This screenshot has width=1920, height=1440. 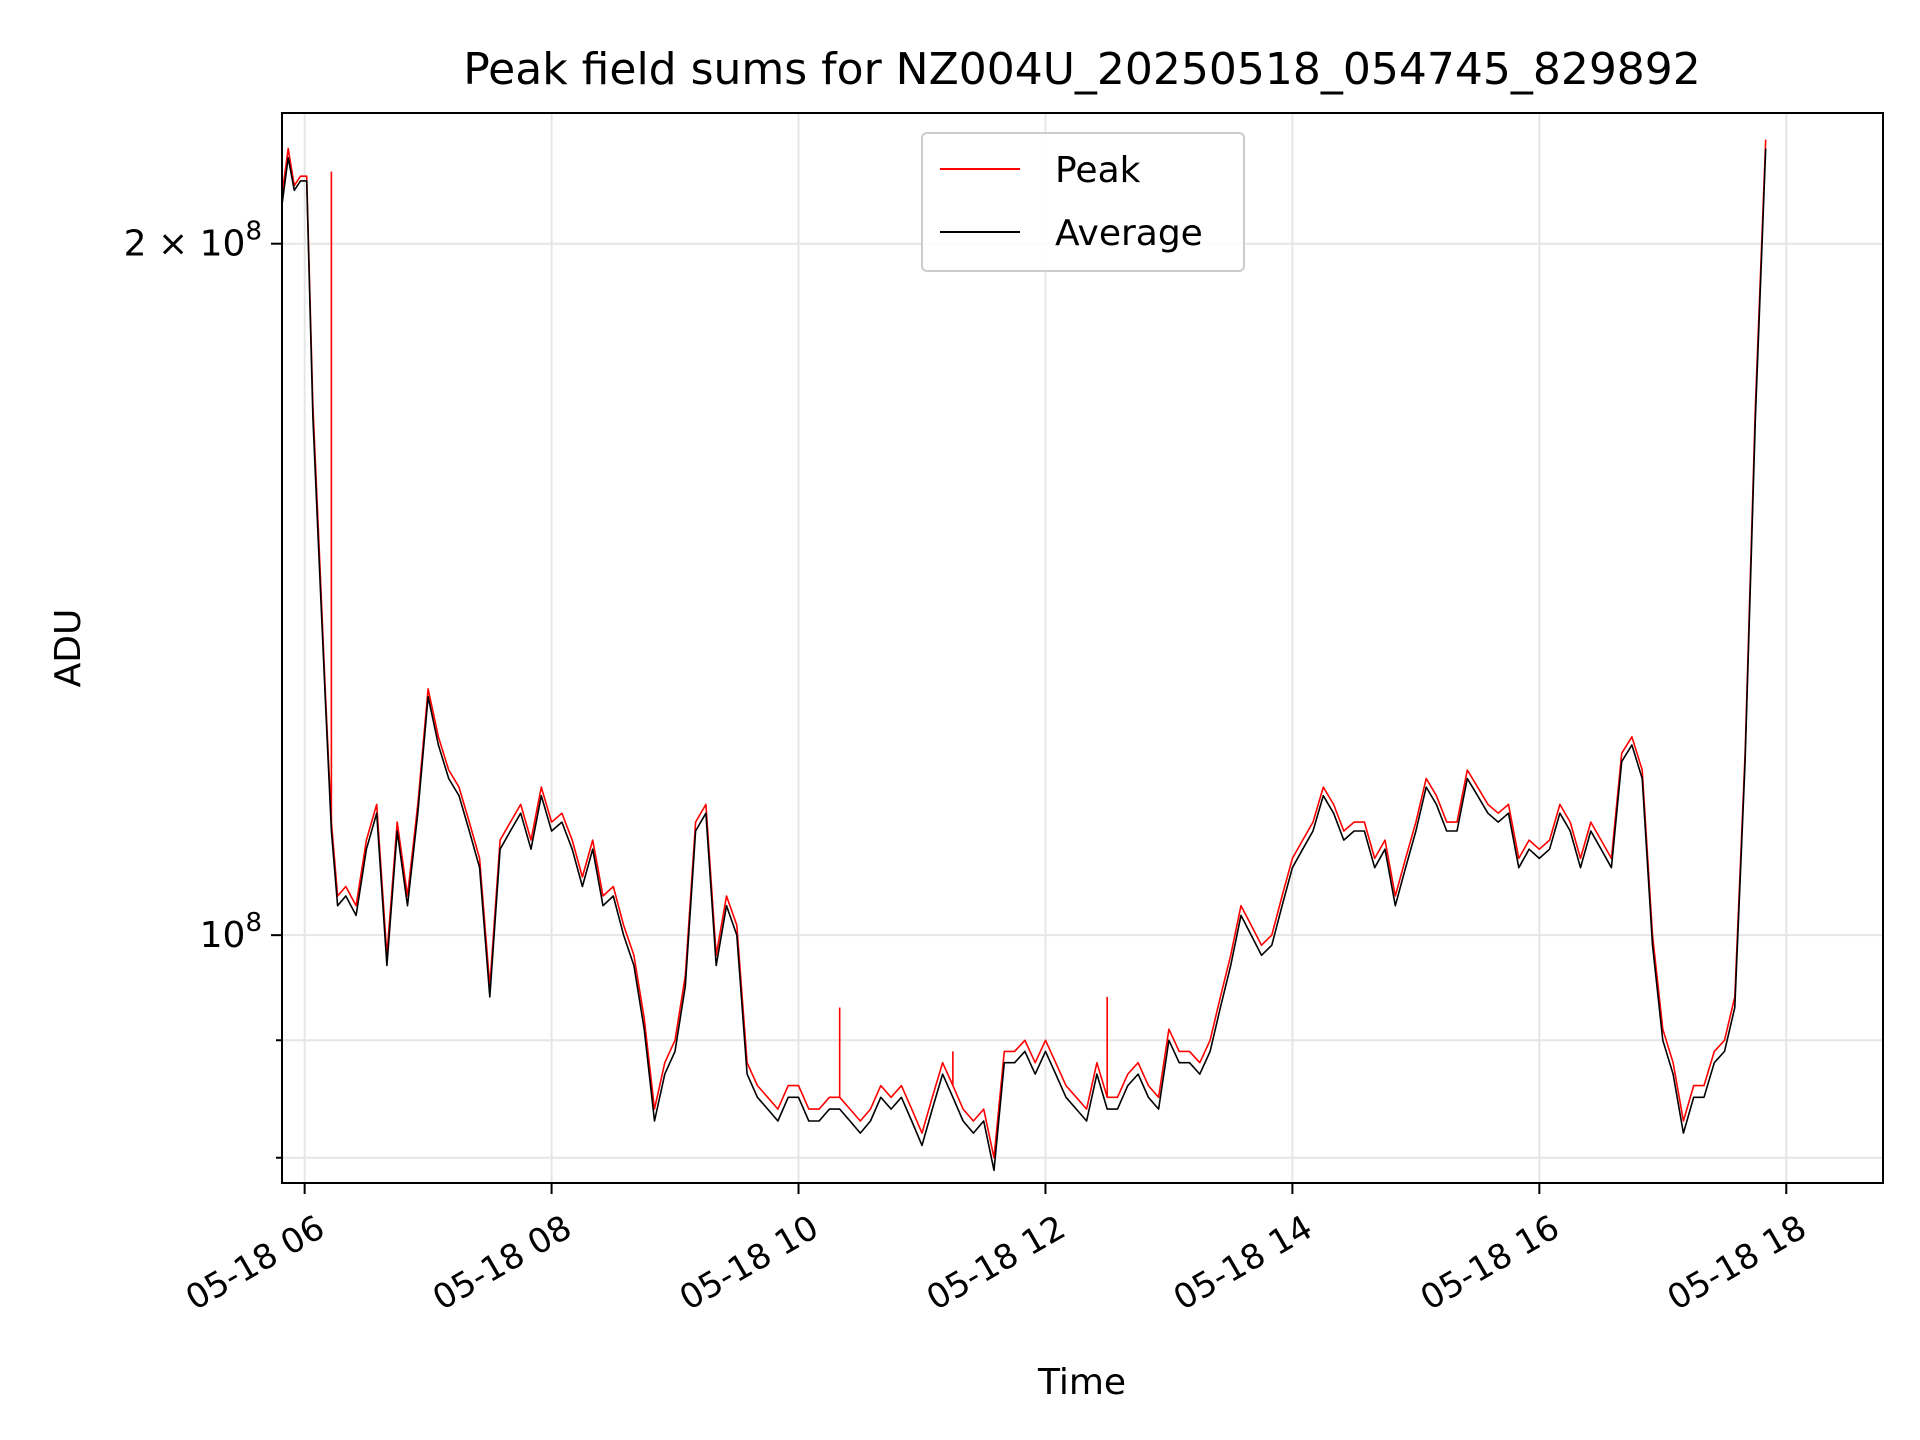 I want to click on y-axis-title: ADU, so click(x=68, y=648).